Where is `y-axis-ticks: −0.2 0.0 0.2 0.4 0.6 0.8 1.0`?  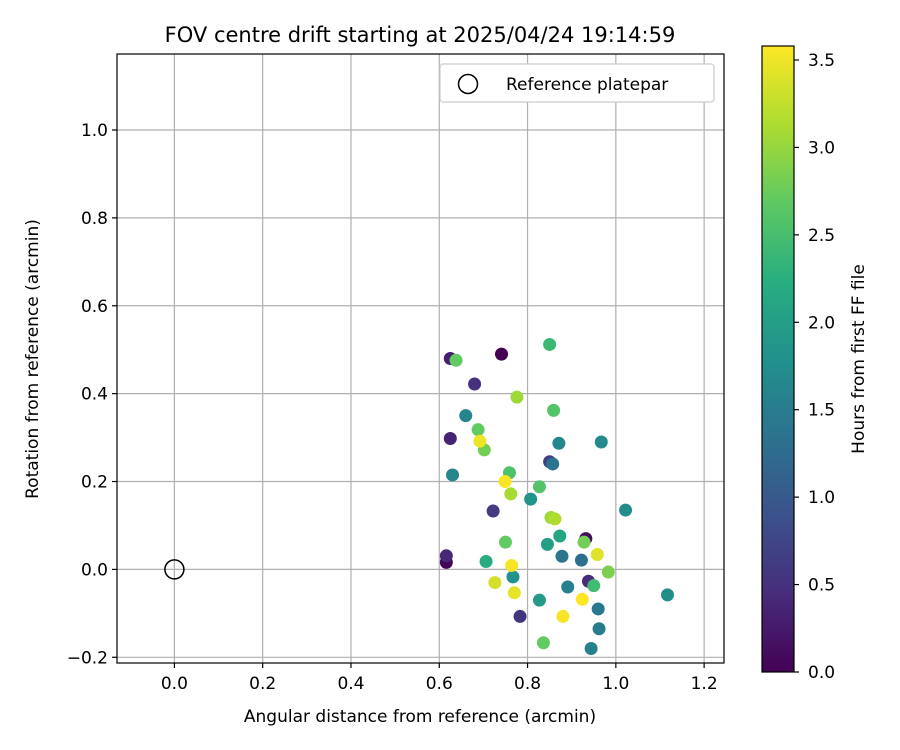 y-axis-ticks: −0.2 0.0 0.2 0.4 0.6 0.8 1.0 is located at coordinates (92, 394).